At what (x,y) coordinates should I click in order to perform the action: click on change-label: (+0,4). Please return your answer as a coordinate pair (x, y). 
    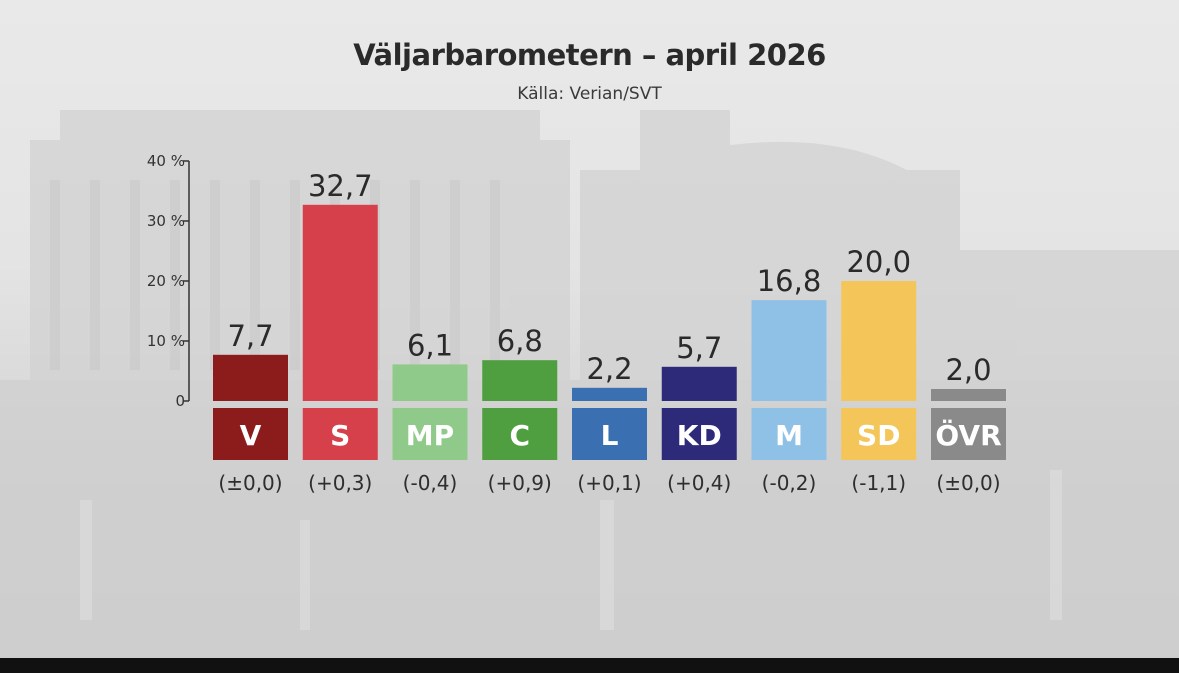
    Looking at the image, I should click on (699, 483).